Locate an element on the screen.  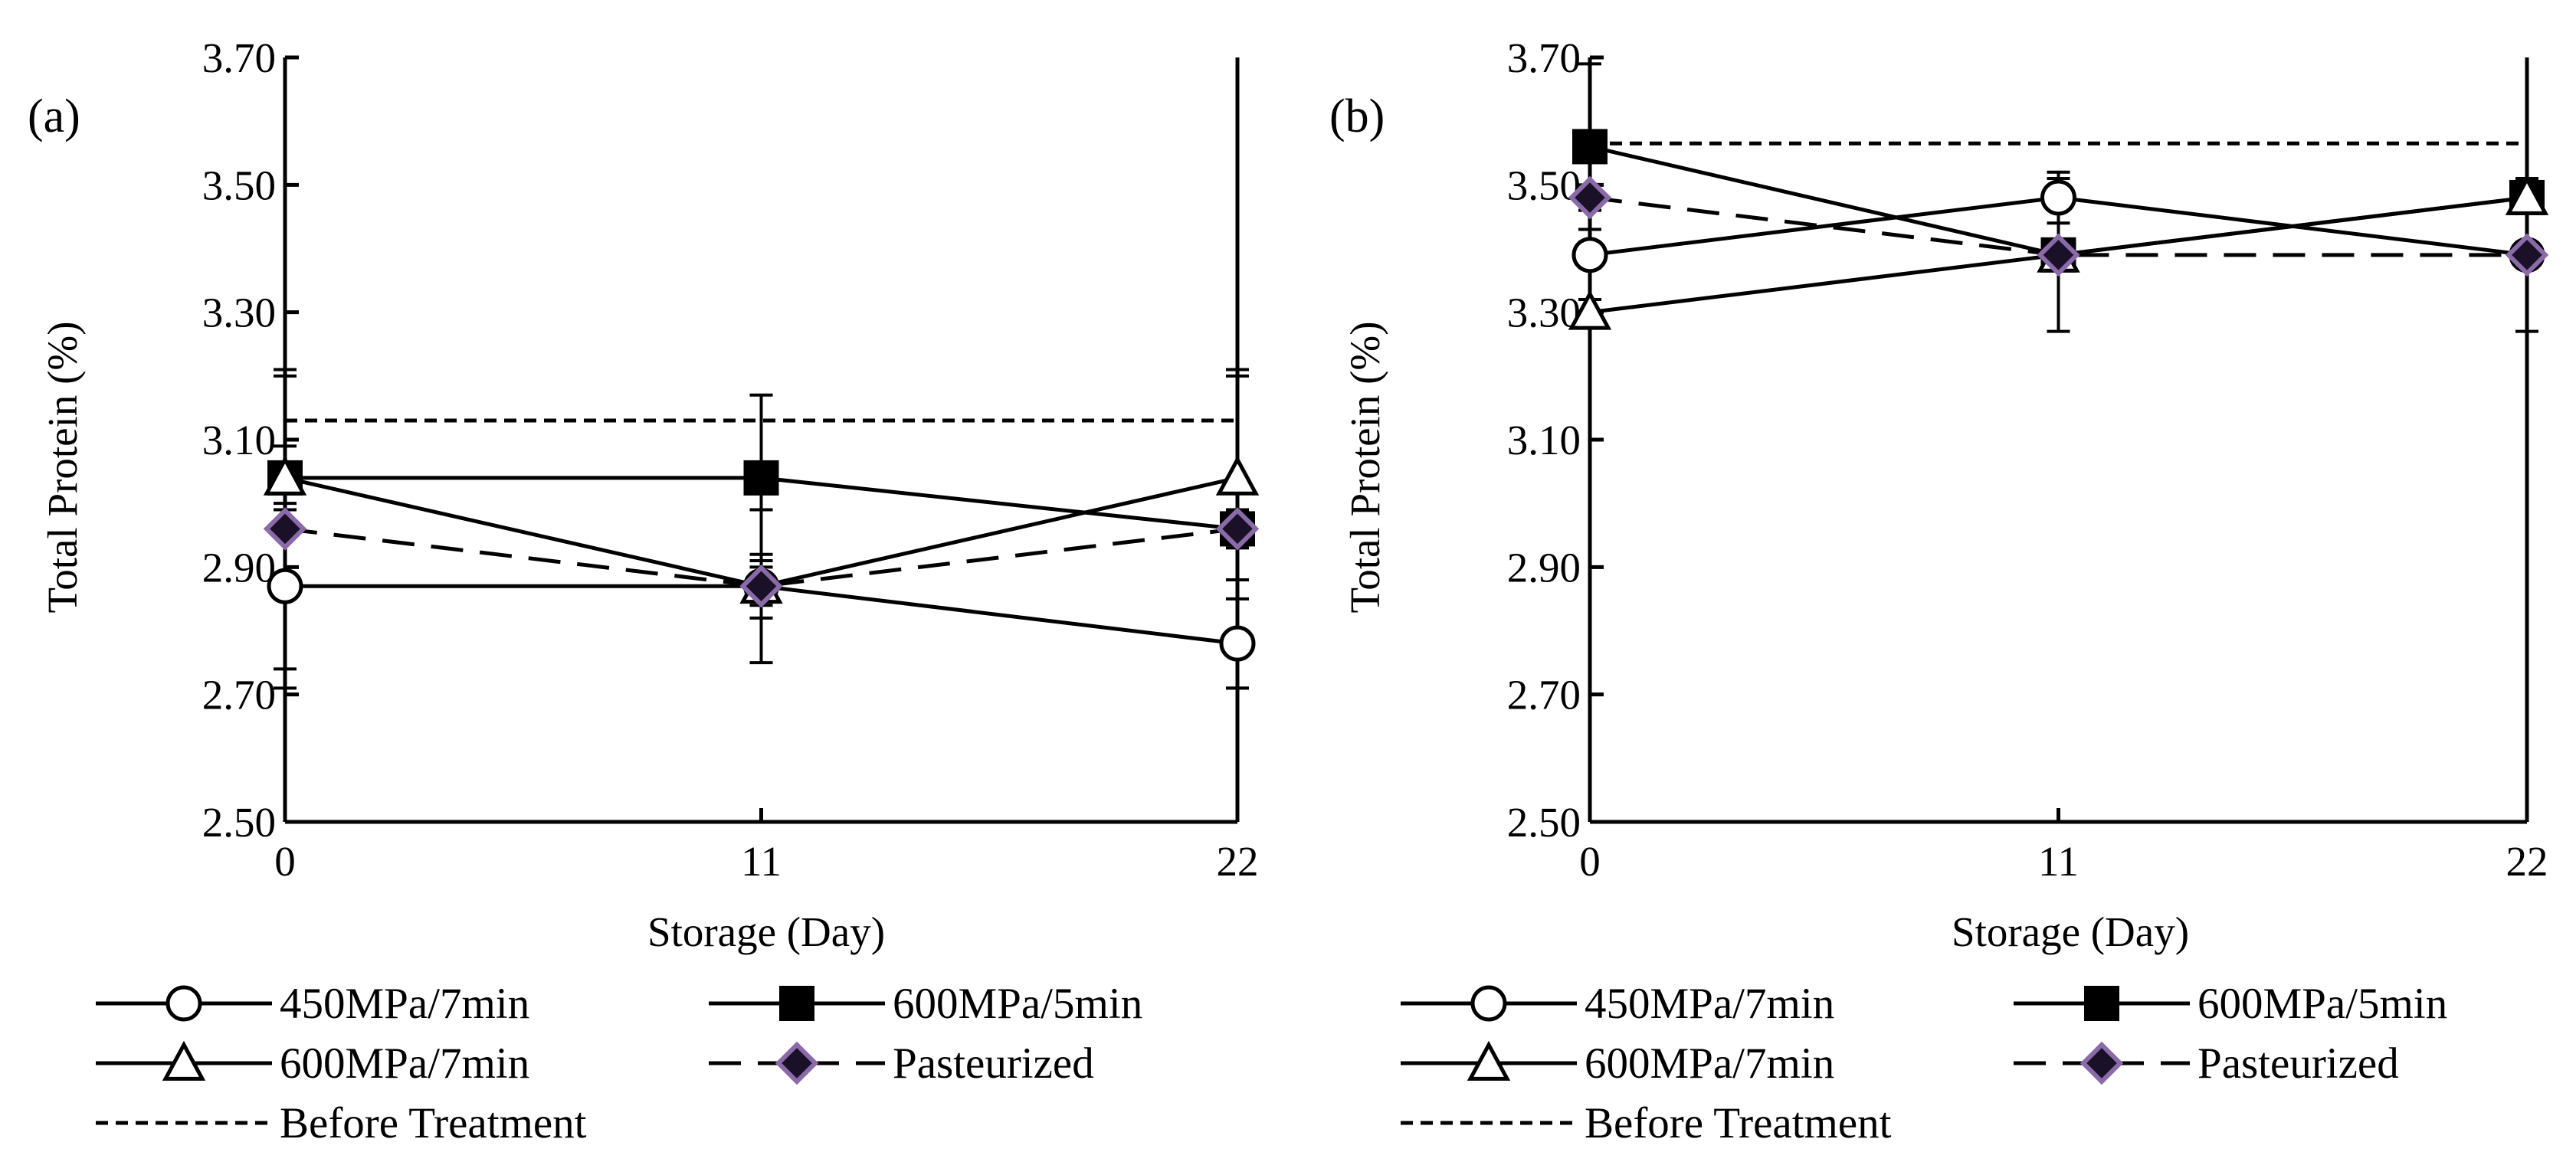
panel-label: (b) is located at coordinates (1357, 116).